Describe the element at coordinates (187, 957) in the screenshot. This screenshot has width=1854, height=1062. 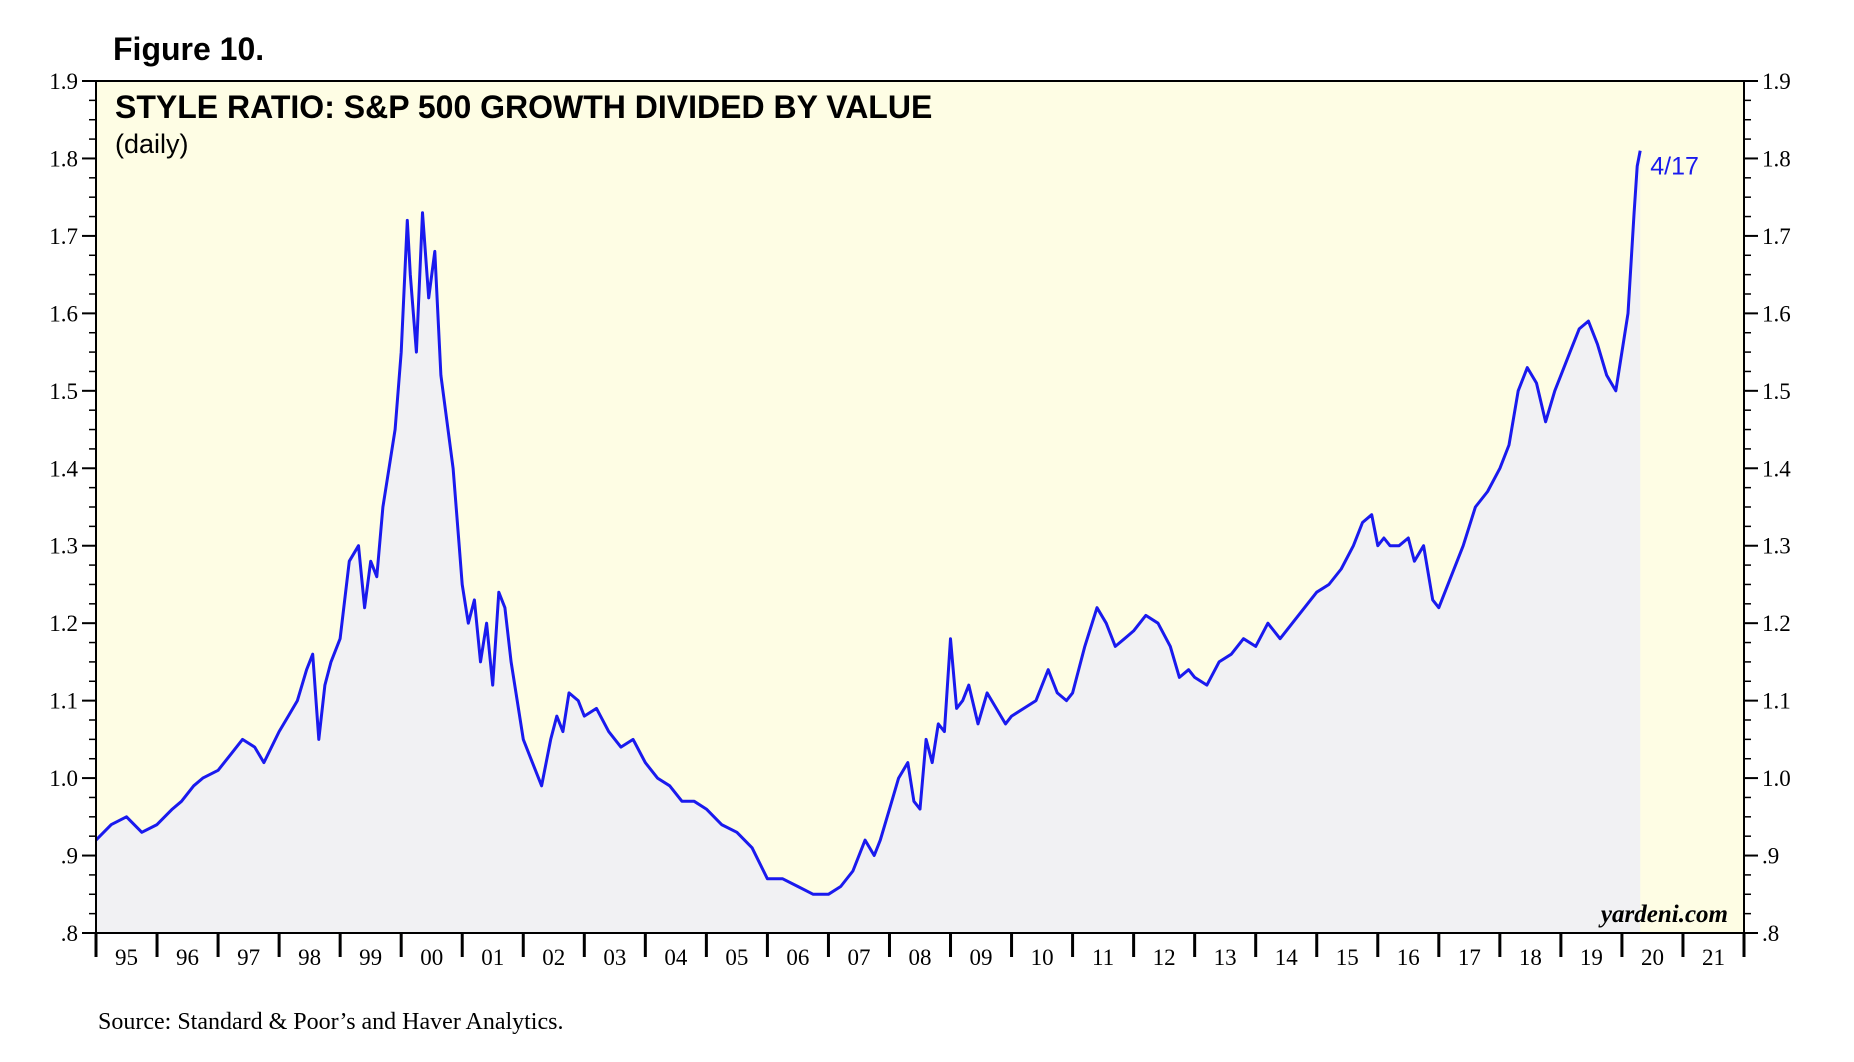
I see `x-tick-label: 96` at that location.